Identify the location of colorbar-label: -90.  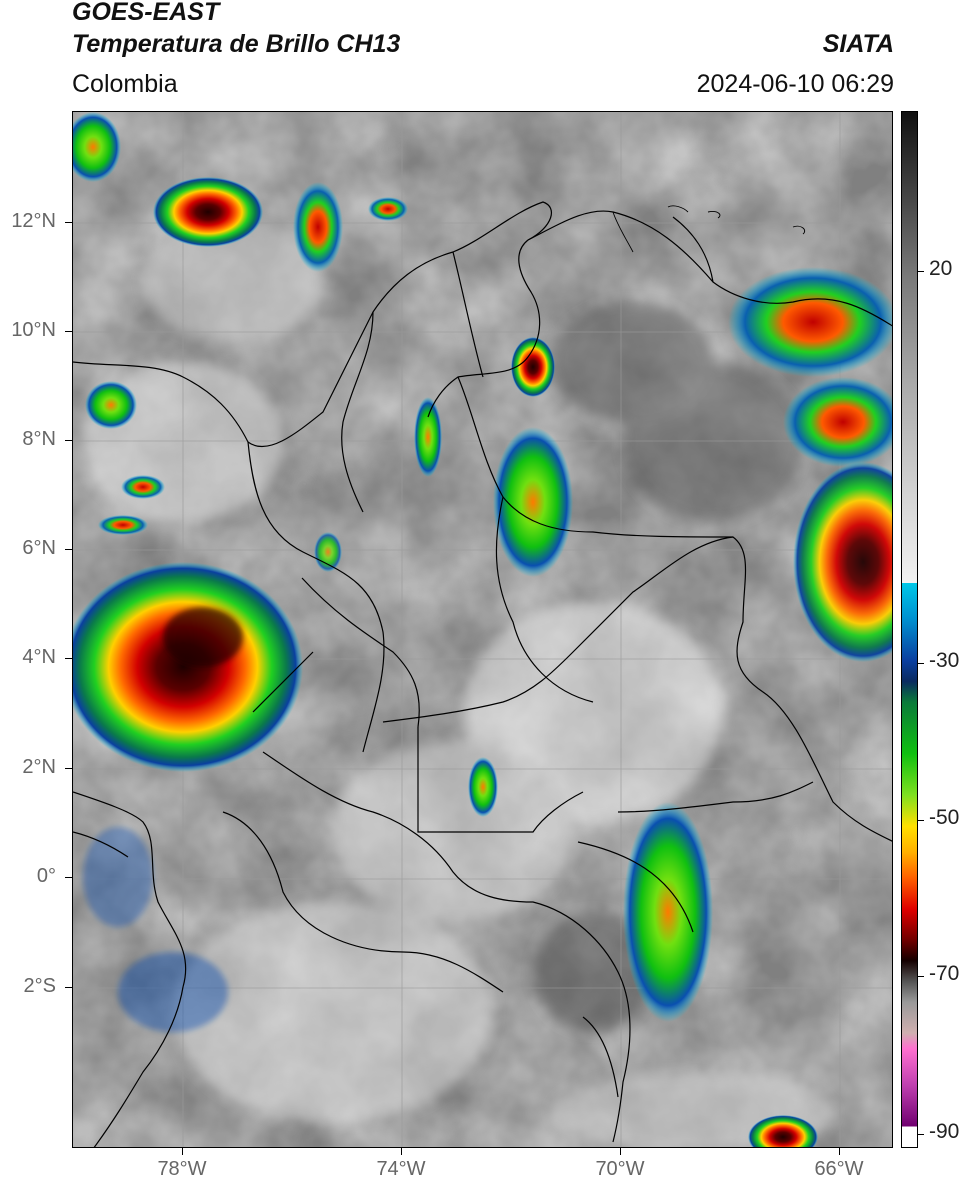
(944, 1131).